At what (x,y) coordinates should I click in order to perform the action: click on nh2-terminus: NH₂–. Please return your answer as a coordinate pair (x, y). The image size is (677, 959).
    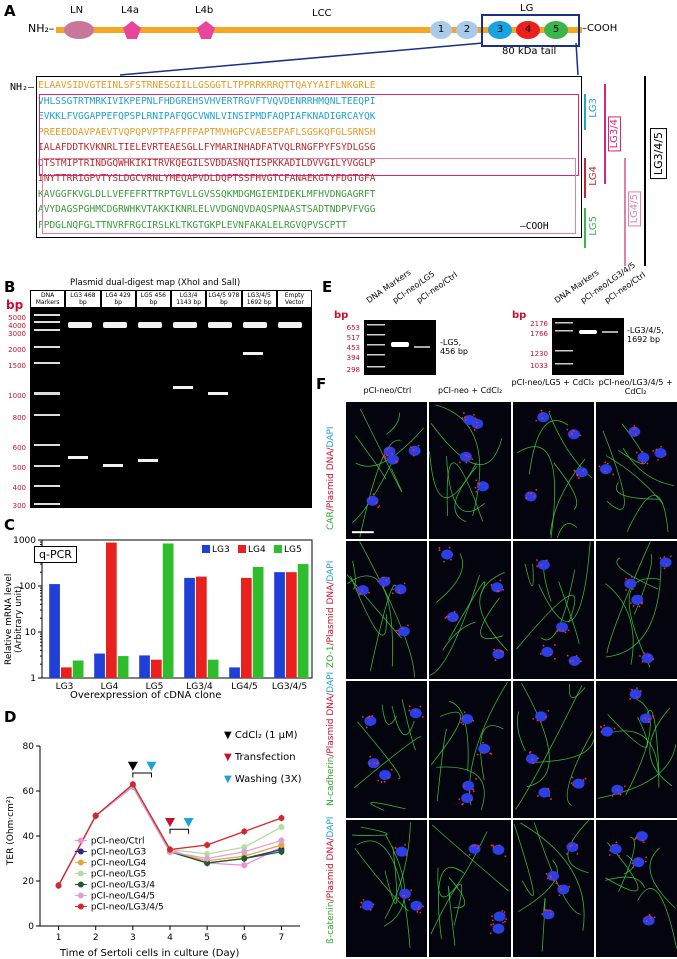
    Looking at the image, I should click on (41, 28).